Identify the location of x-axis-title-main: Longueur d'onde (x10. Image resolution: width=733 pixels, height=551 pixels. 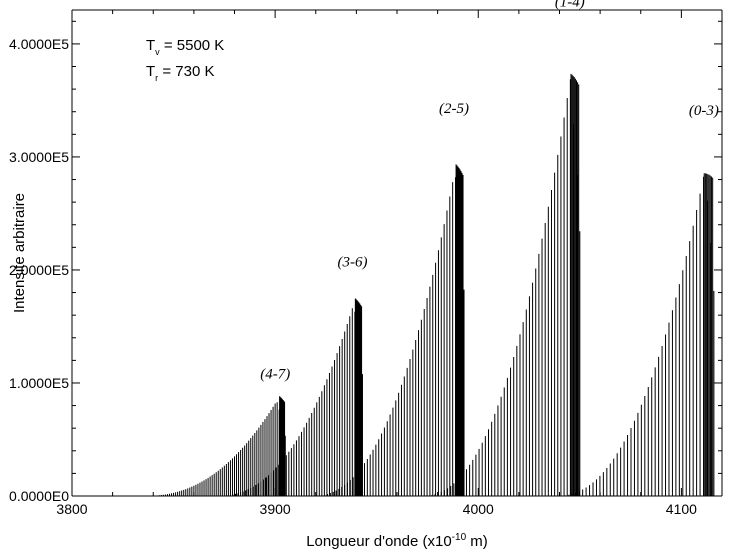
(378, 541).